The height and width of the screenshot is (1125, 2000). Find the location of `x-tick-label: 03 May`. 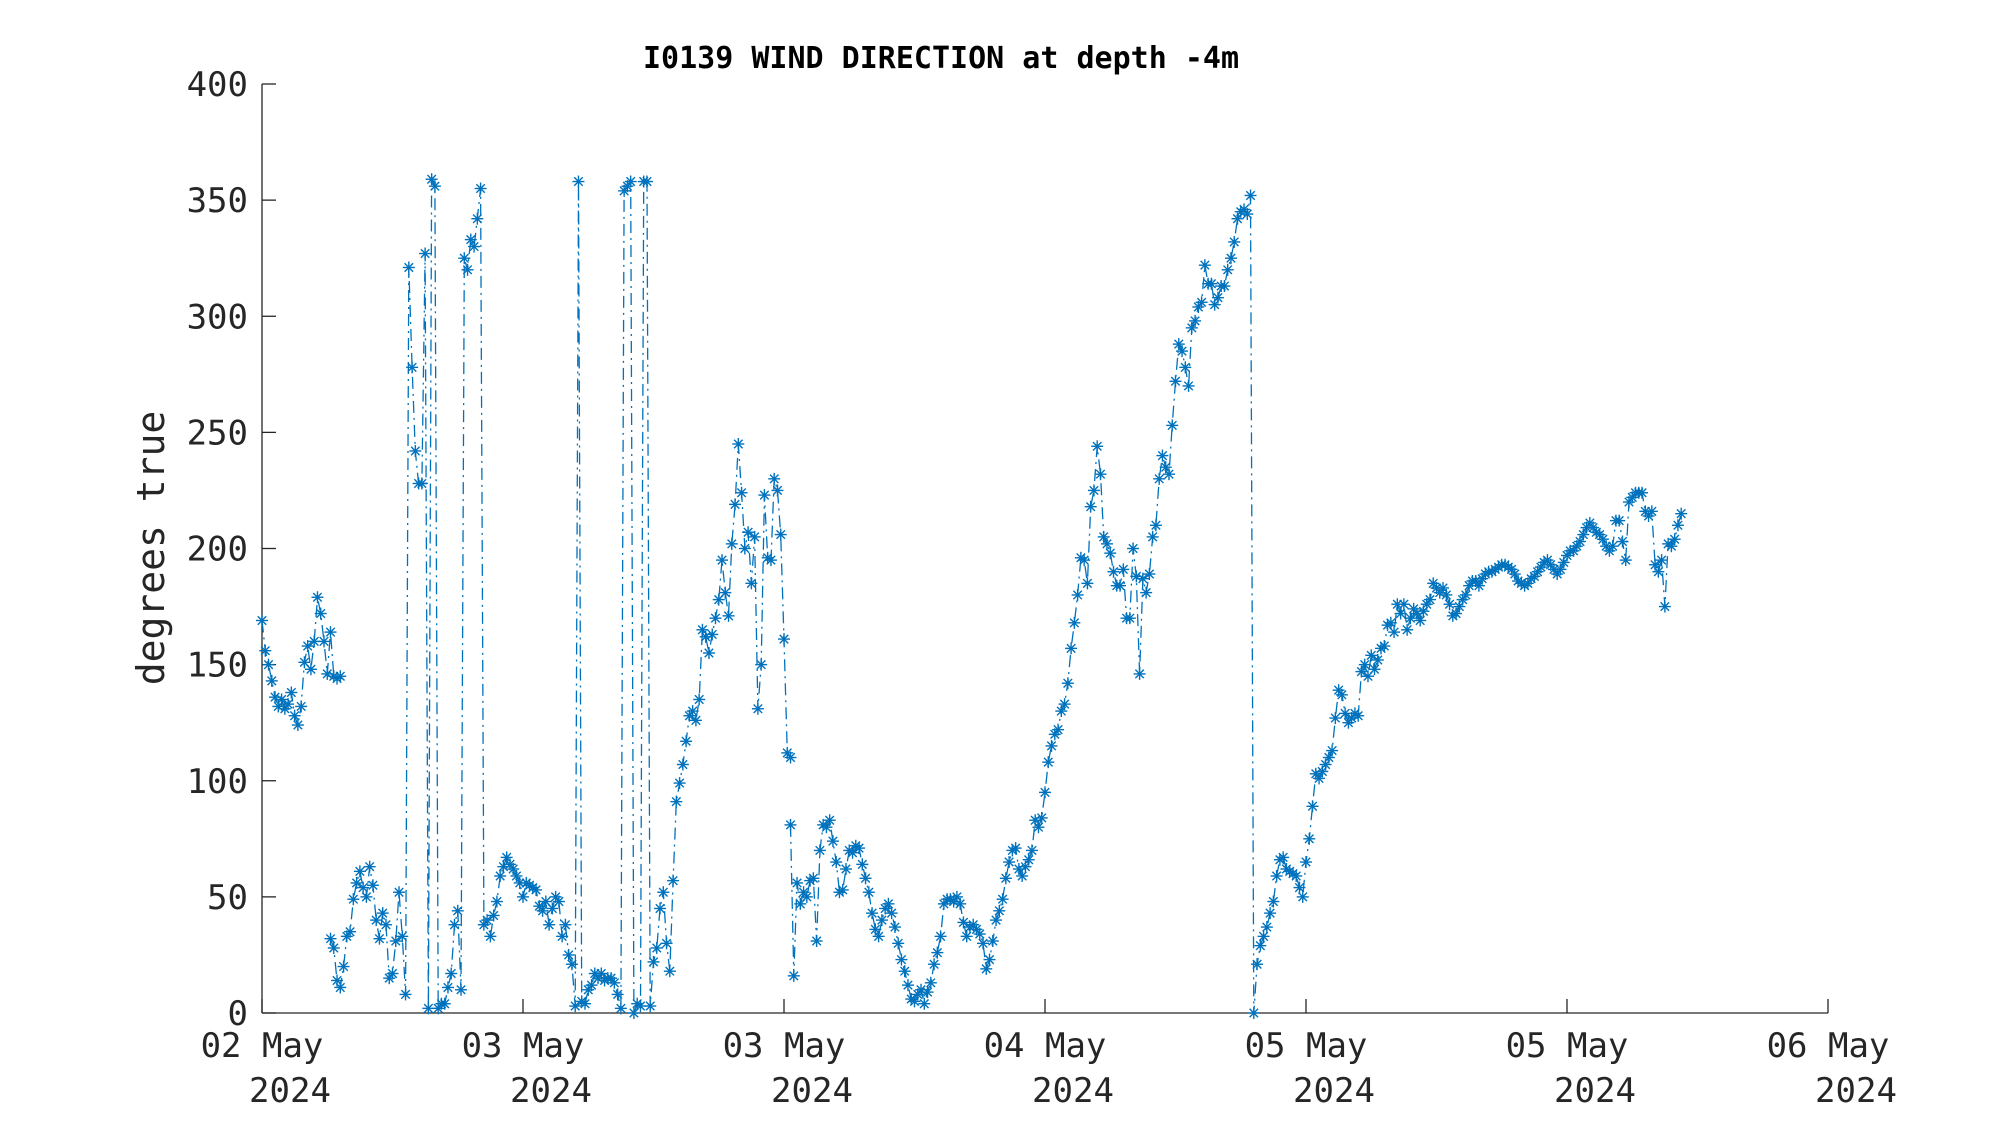

x-tick-label: 03 May is located at coordinates (523, 1046).